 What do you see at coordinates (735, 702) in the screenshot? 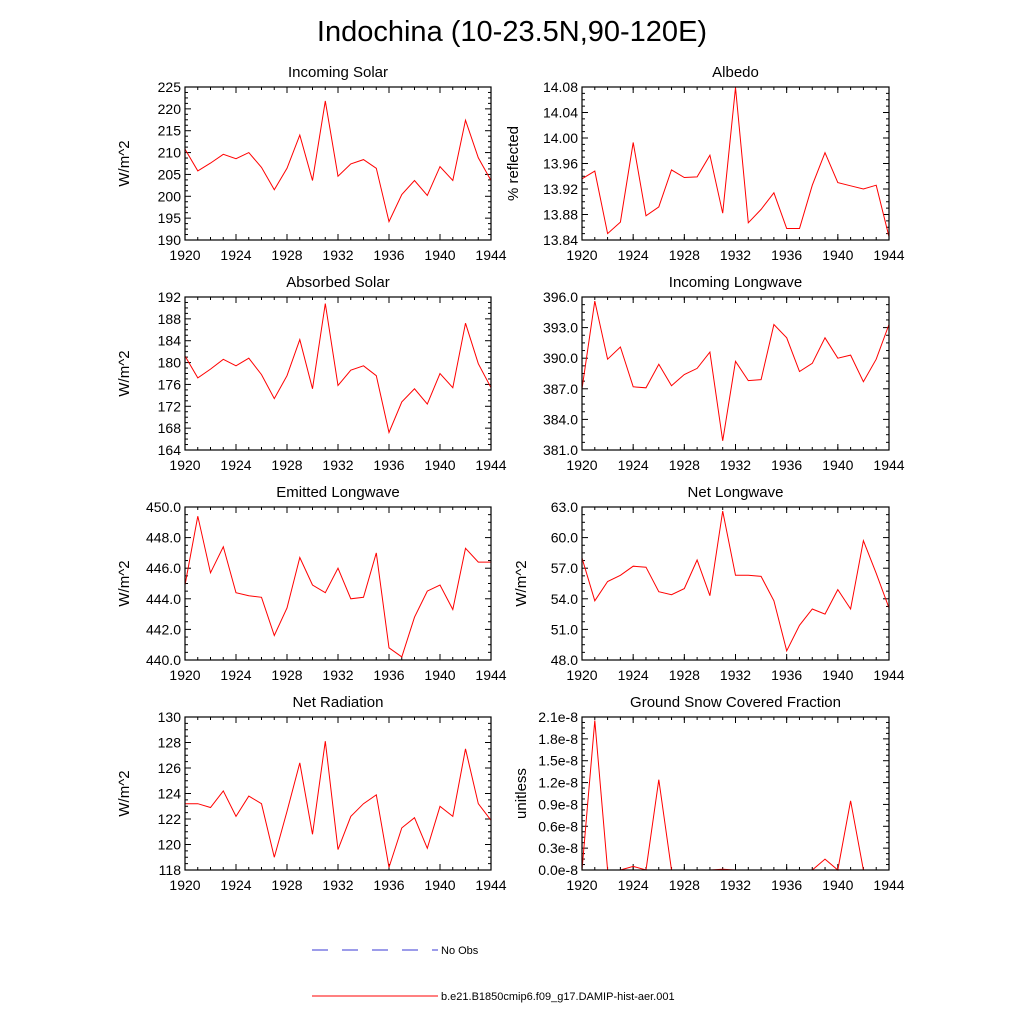
I see `panel-title: Ground Snow Covered Fraction` at bounding box center [735, 702].